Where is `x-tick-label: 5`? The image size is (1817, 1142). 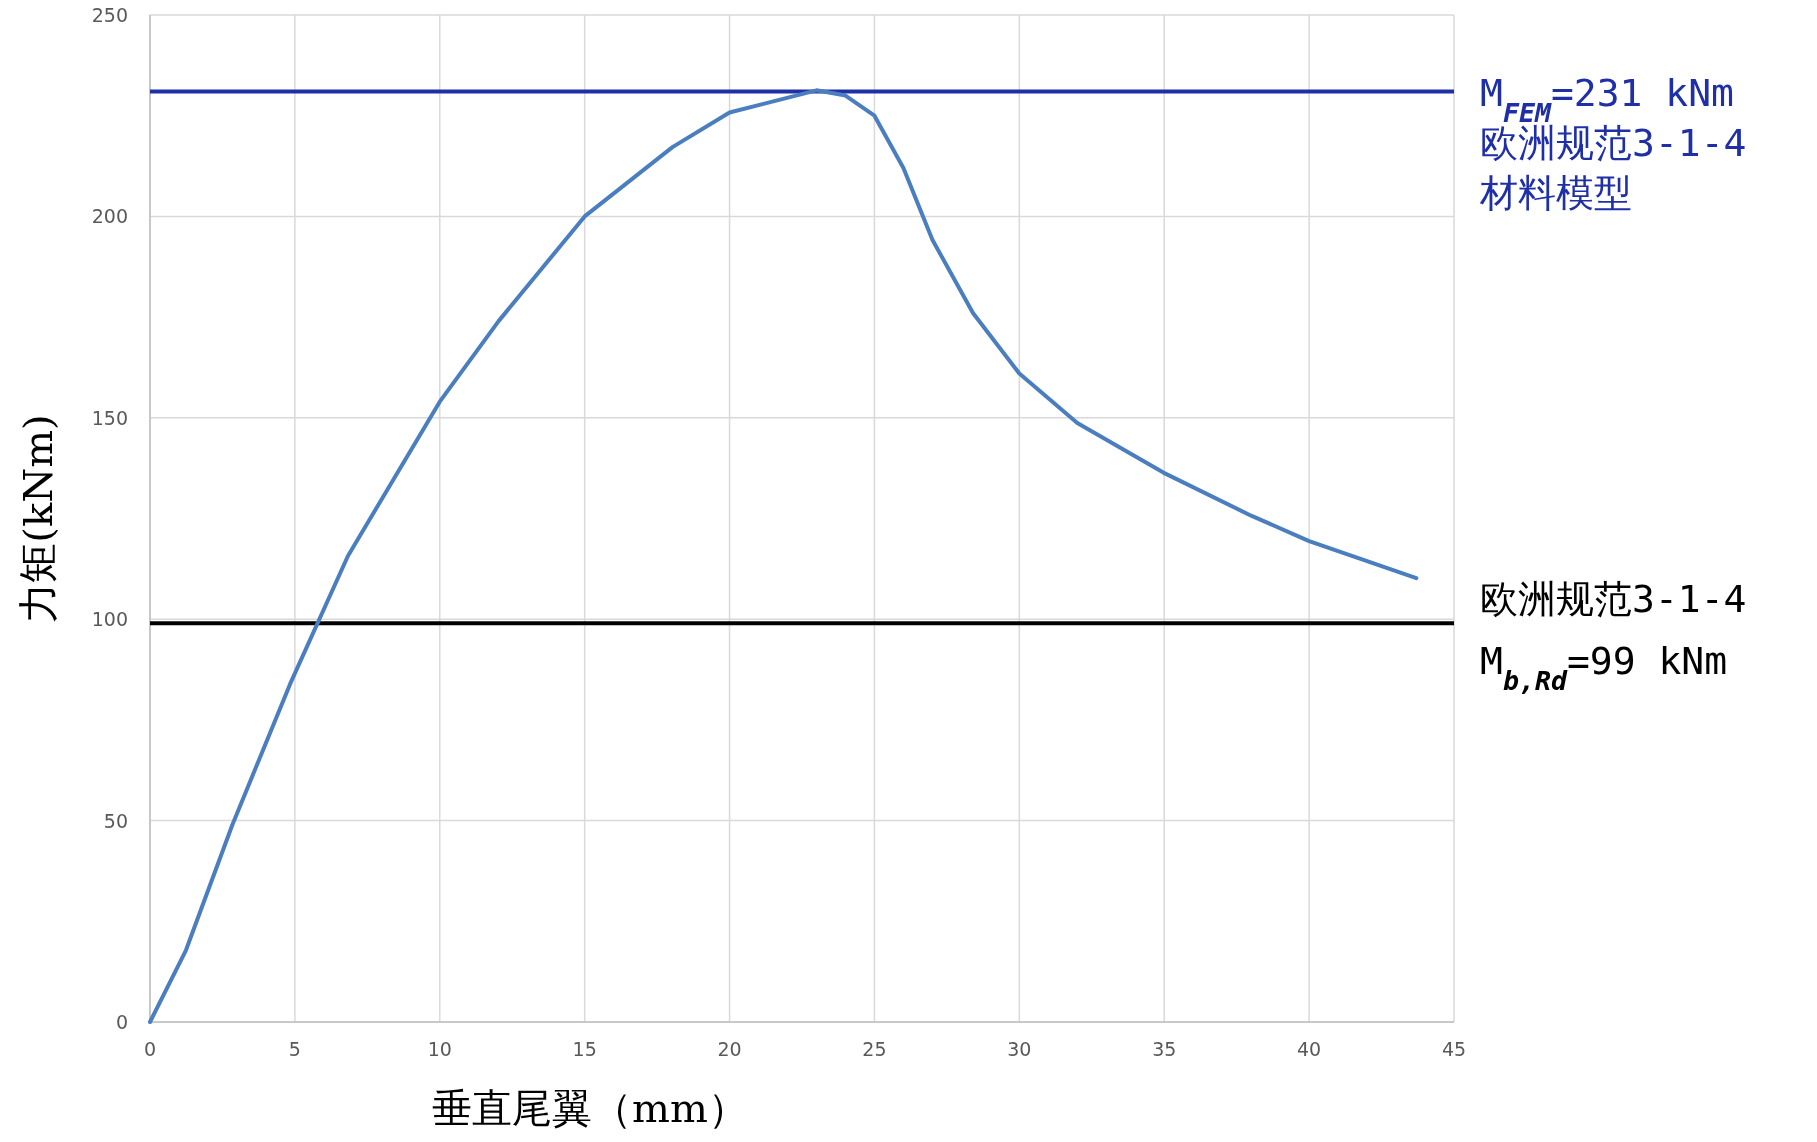
x-tick-label: 5 is located at coordinates (294, 1049).